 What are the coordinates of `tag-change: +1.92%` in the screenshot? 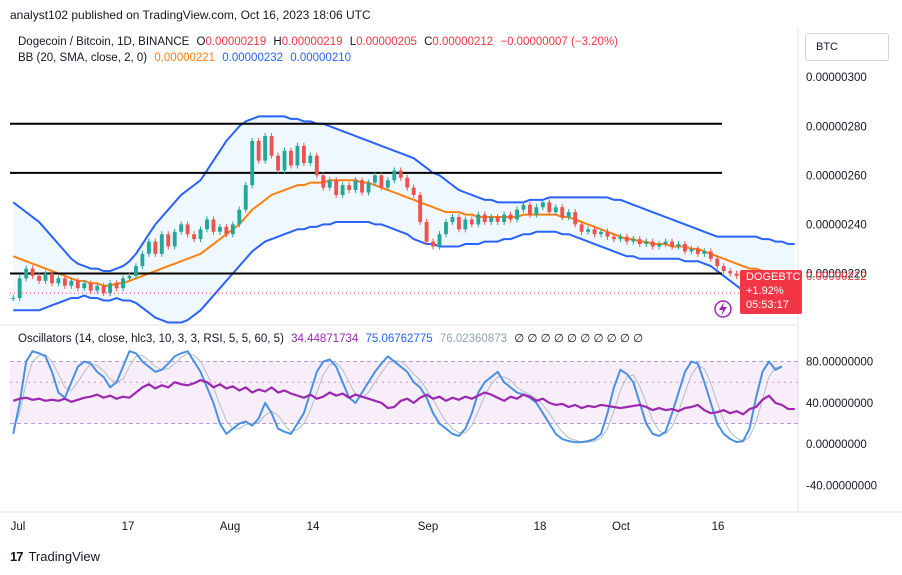 It's located at (765, 291).